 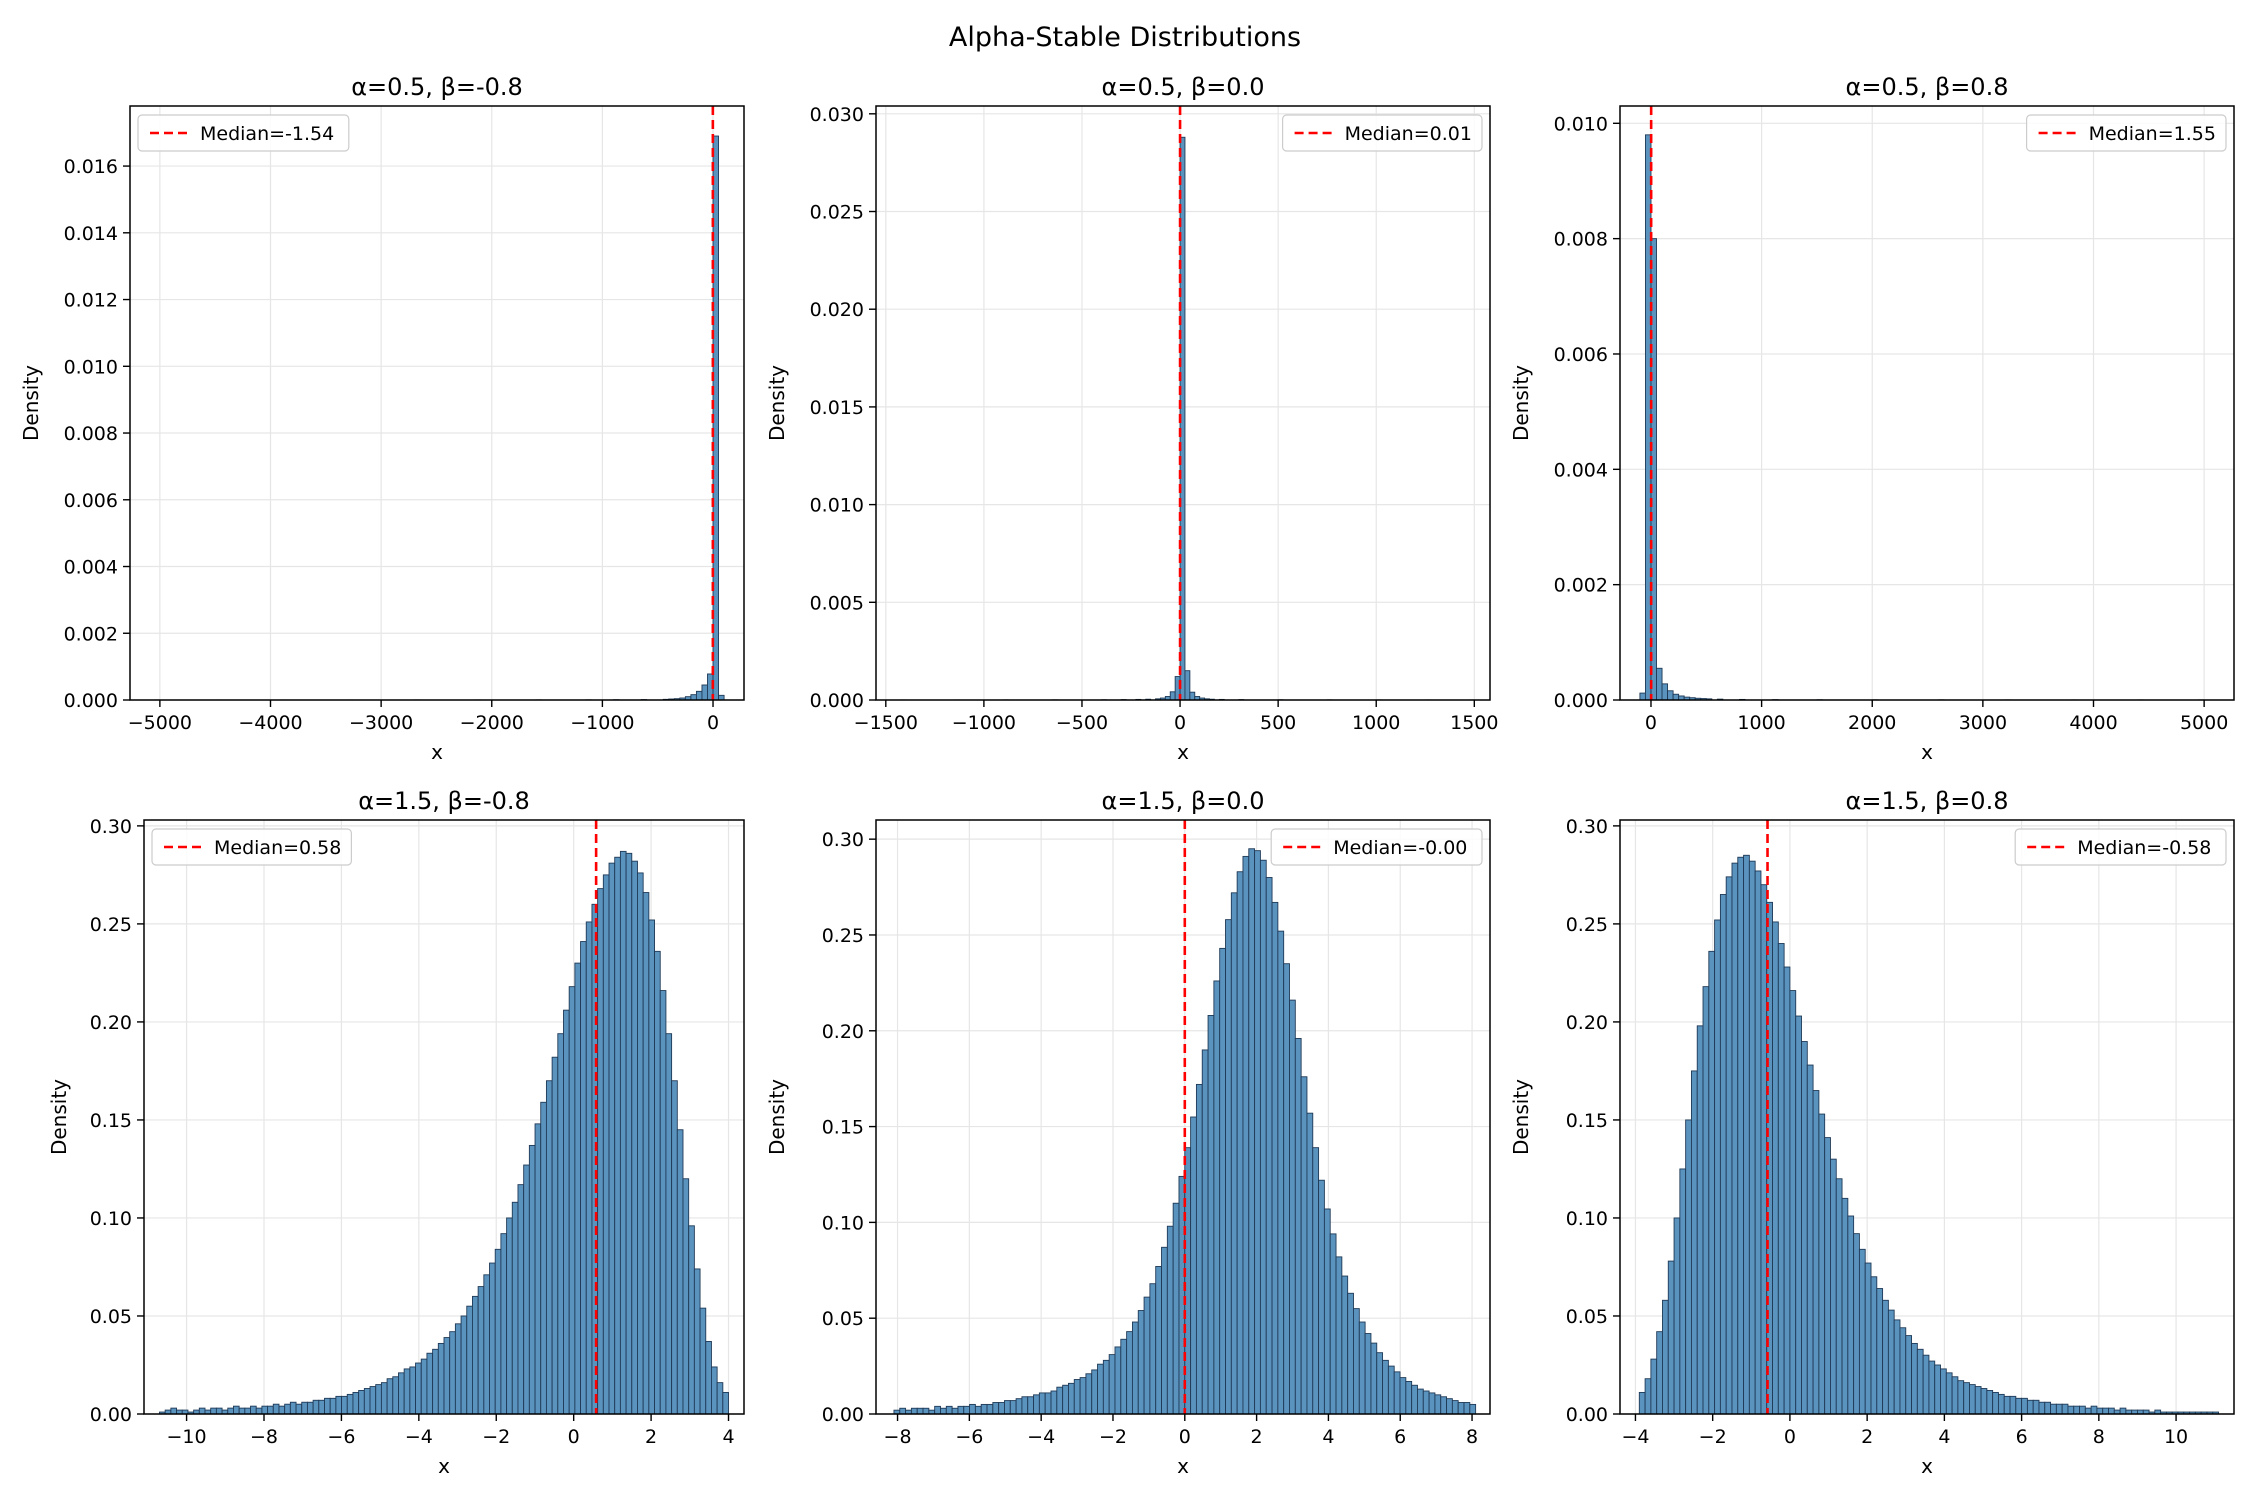 I want to click on y-tick-label: 0.20, so click(x=111, y=1023).